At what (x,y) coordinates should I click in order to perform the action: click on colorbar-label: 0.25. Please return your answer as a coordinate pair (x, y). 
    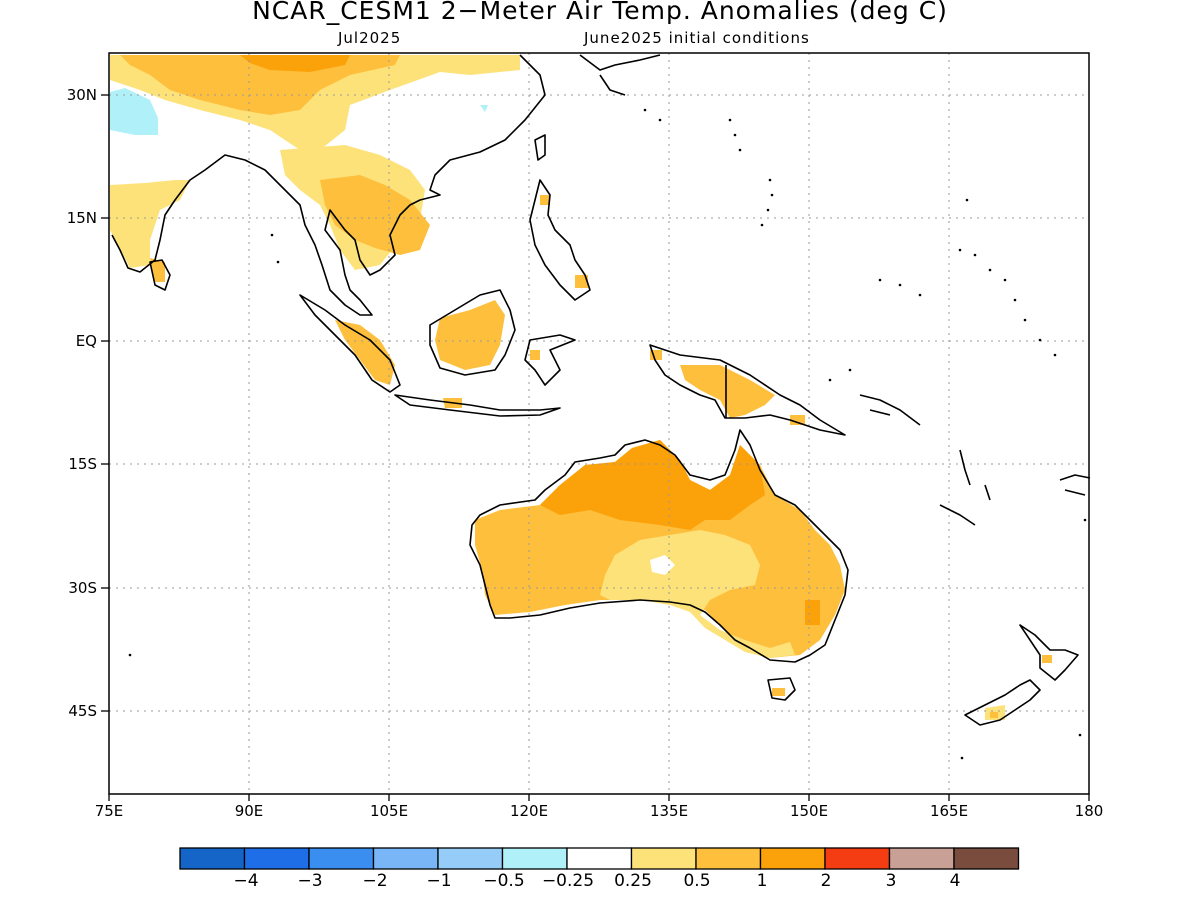
    Looking at the image, I should click on (633, 881).